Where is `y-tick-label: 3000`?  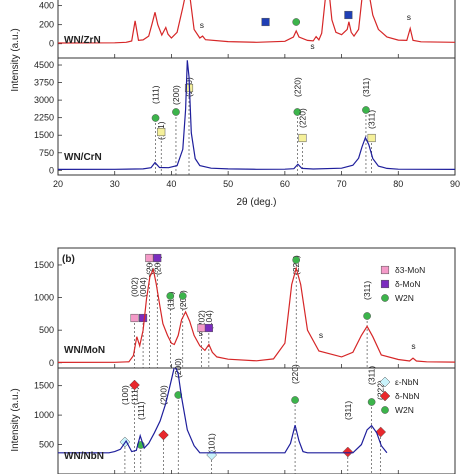 y-tick-label: 3000 is located at coordinates (44, 100).